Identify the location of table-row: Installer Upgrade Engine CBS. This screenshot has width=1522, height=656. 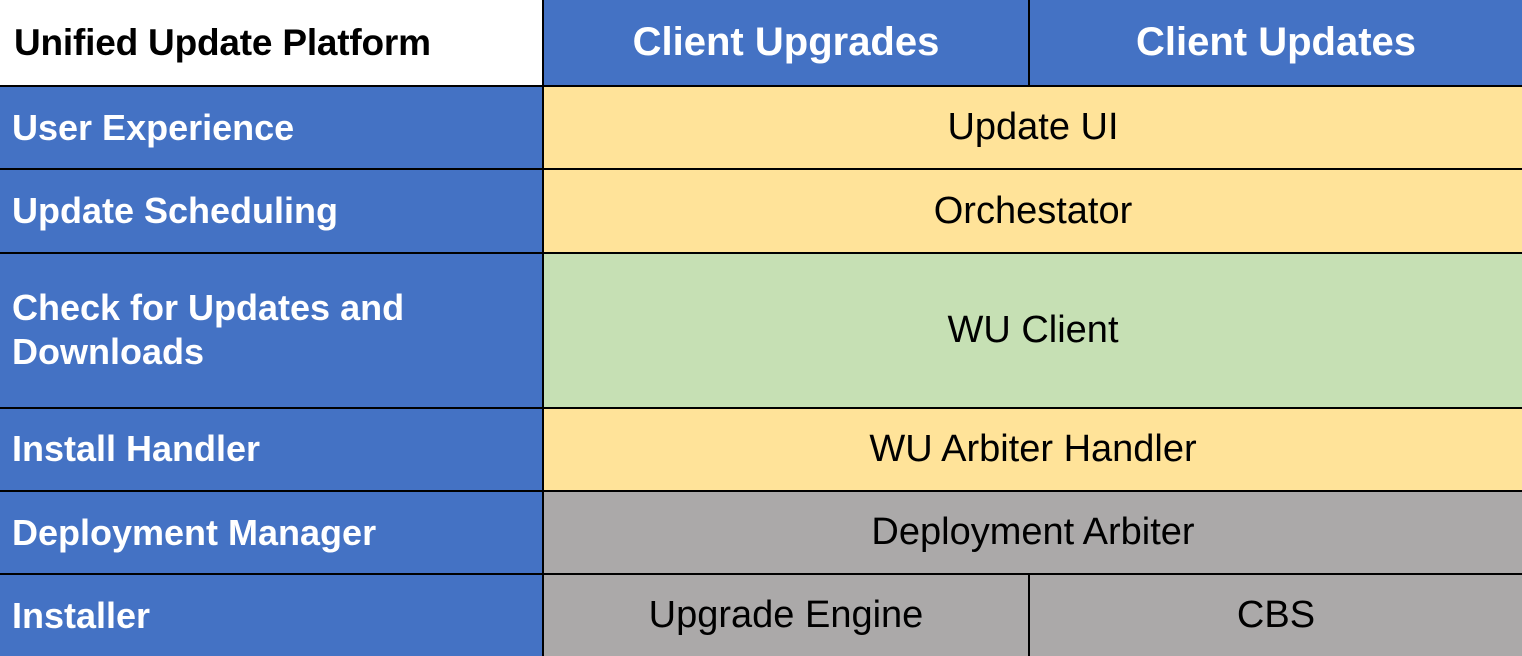
(761, 614).